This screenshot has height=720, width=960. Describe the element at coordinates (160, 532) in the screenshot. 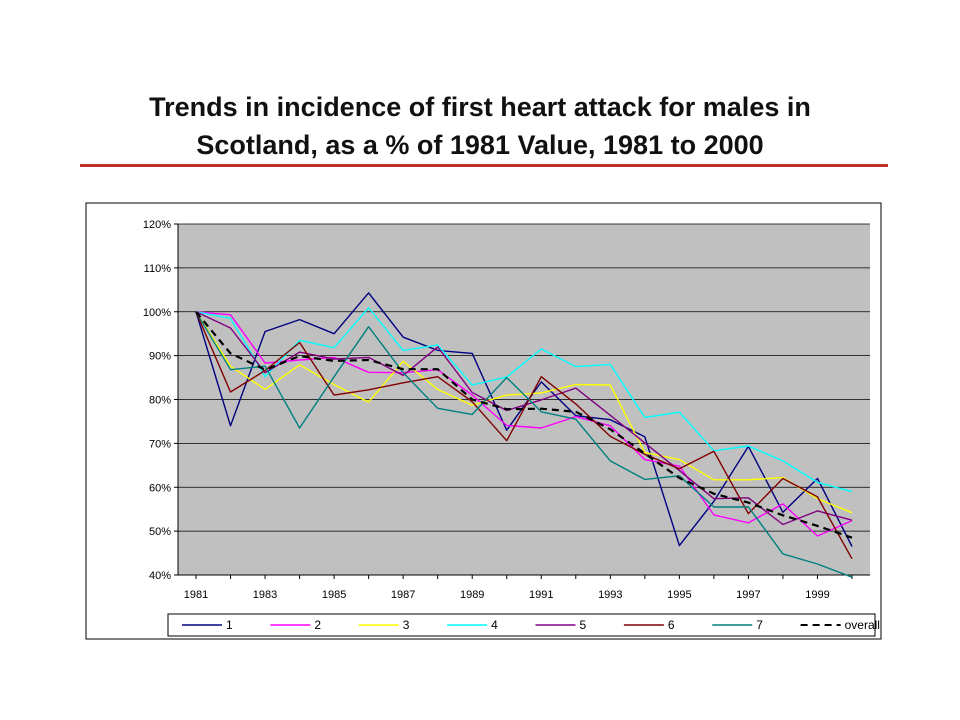

I see `y-tick-label: 50%` at that location.